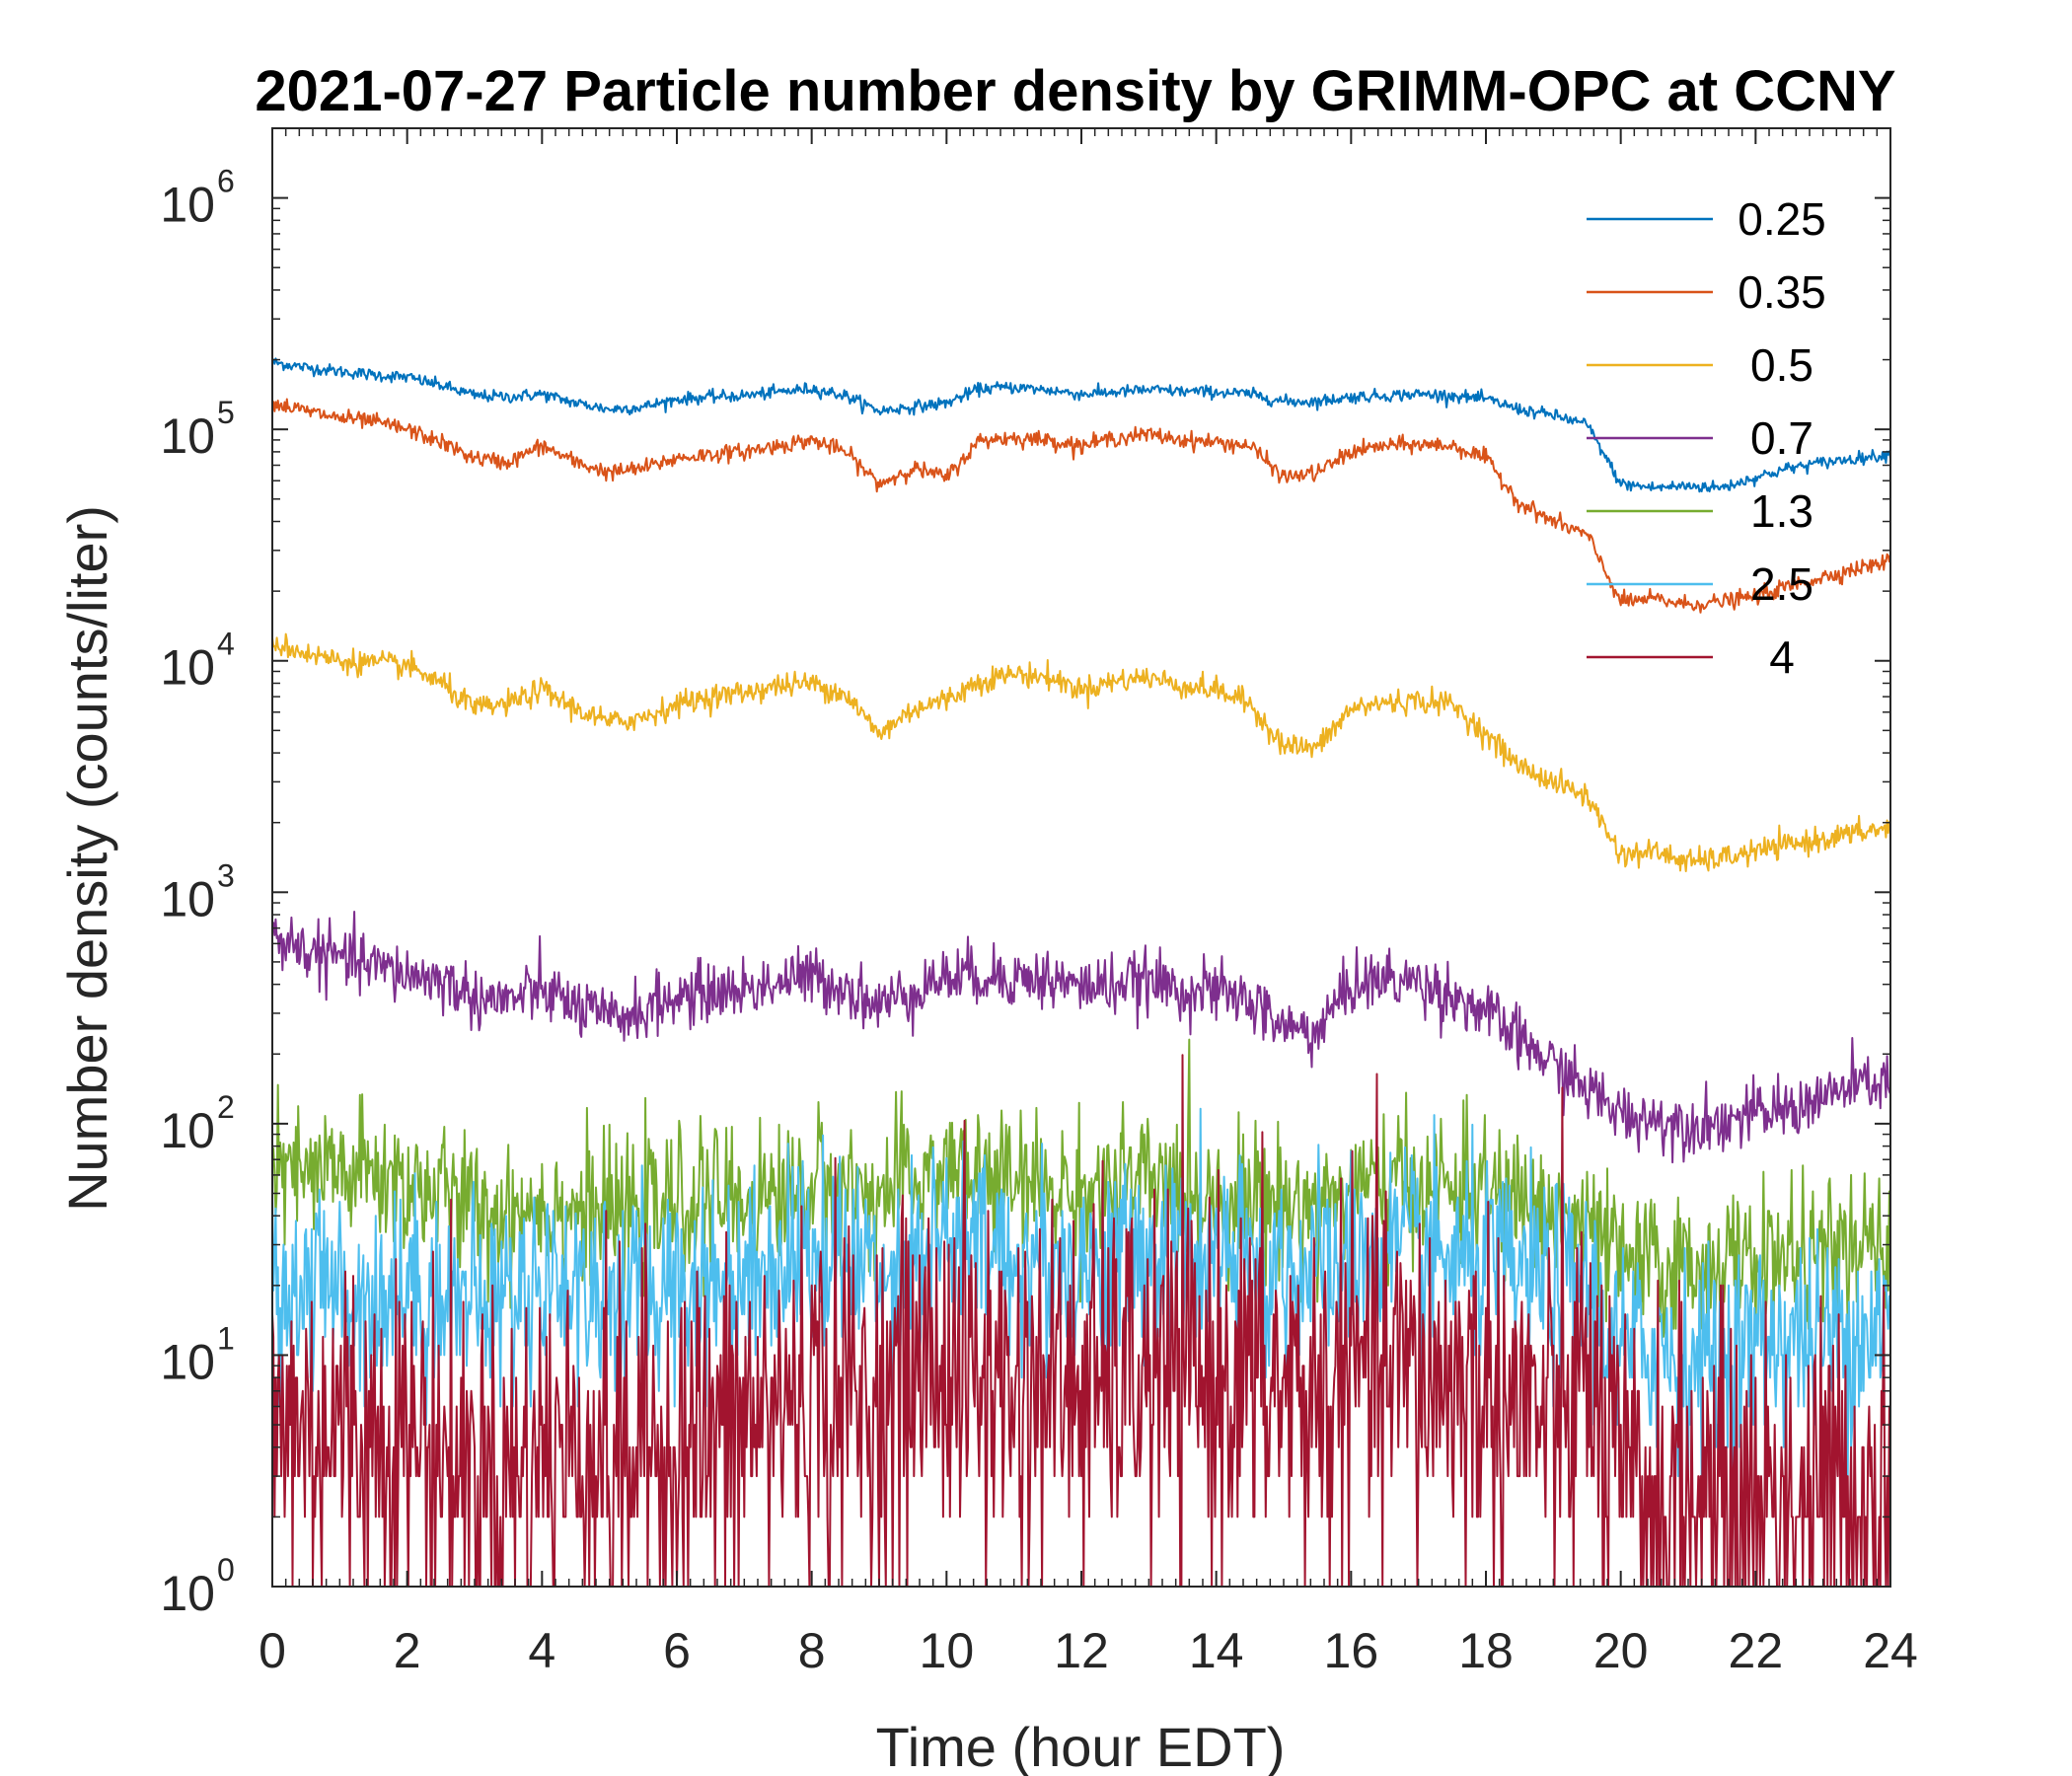  I want to click on legend: 0.25 0.35 0.5 0.7 1.3 2.5 4, so click(1707, 438).